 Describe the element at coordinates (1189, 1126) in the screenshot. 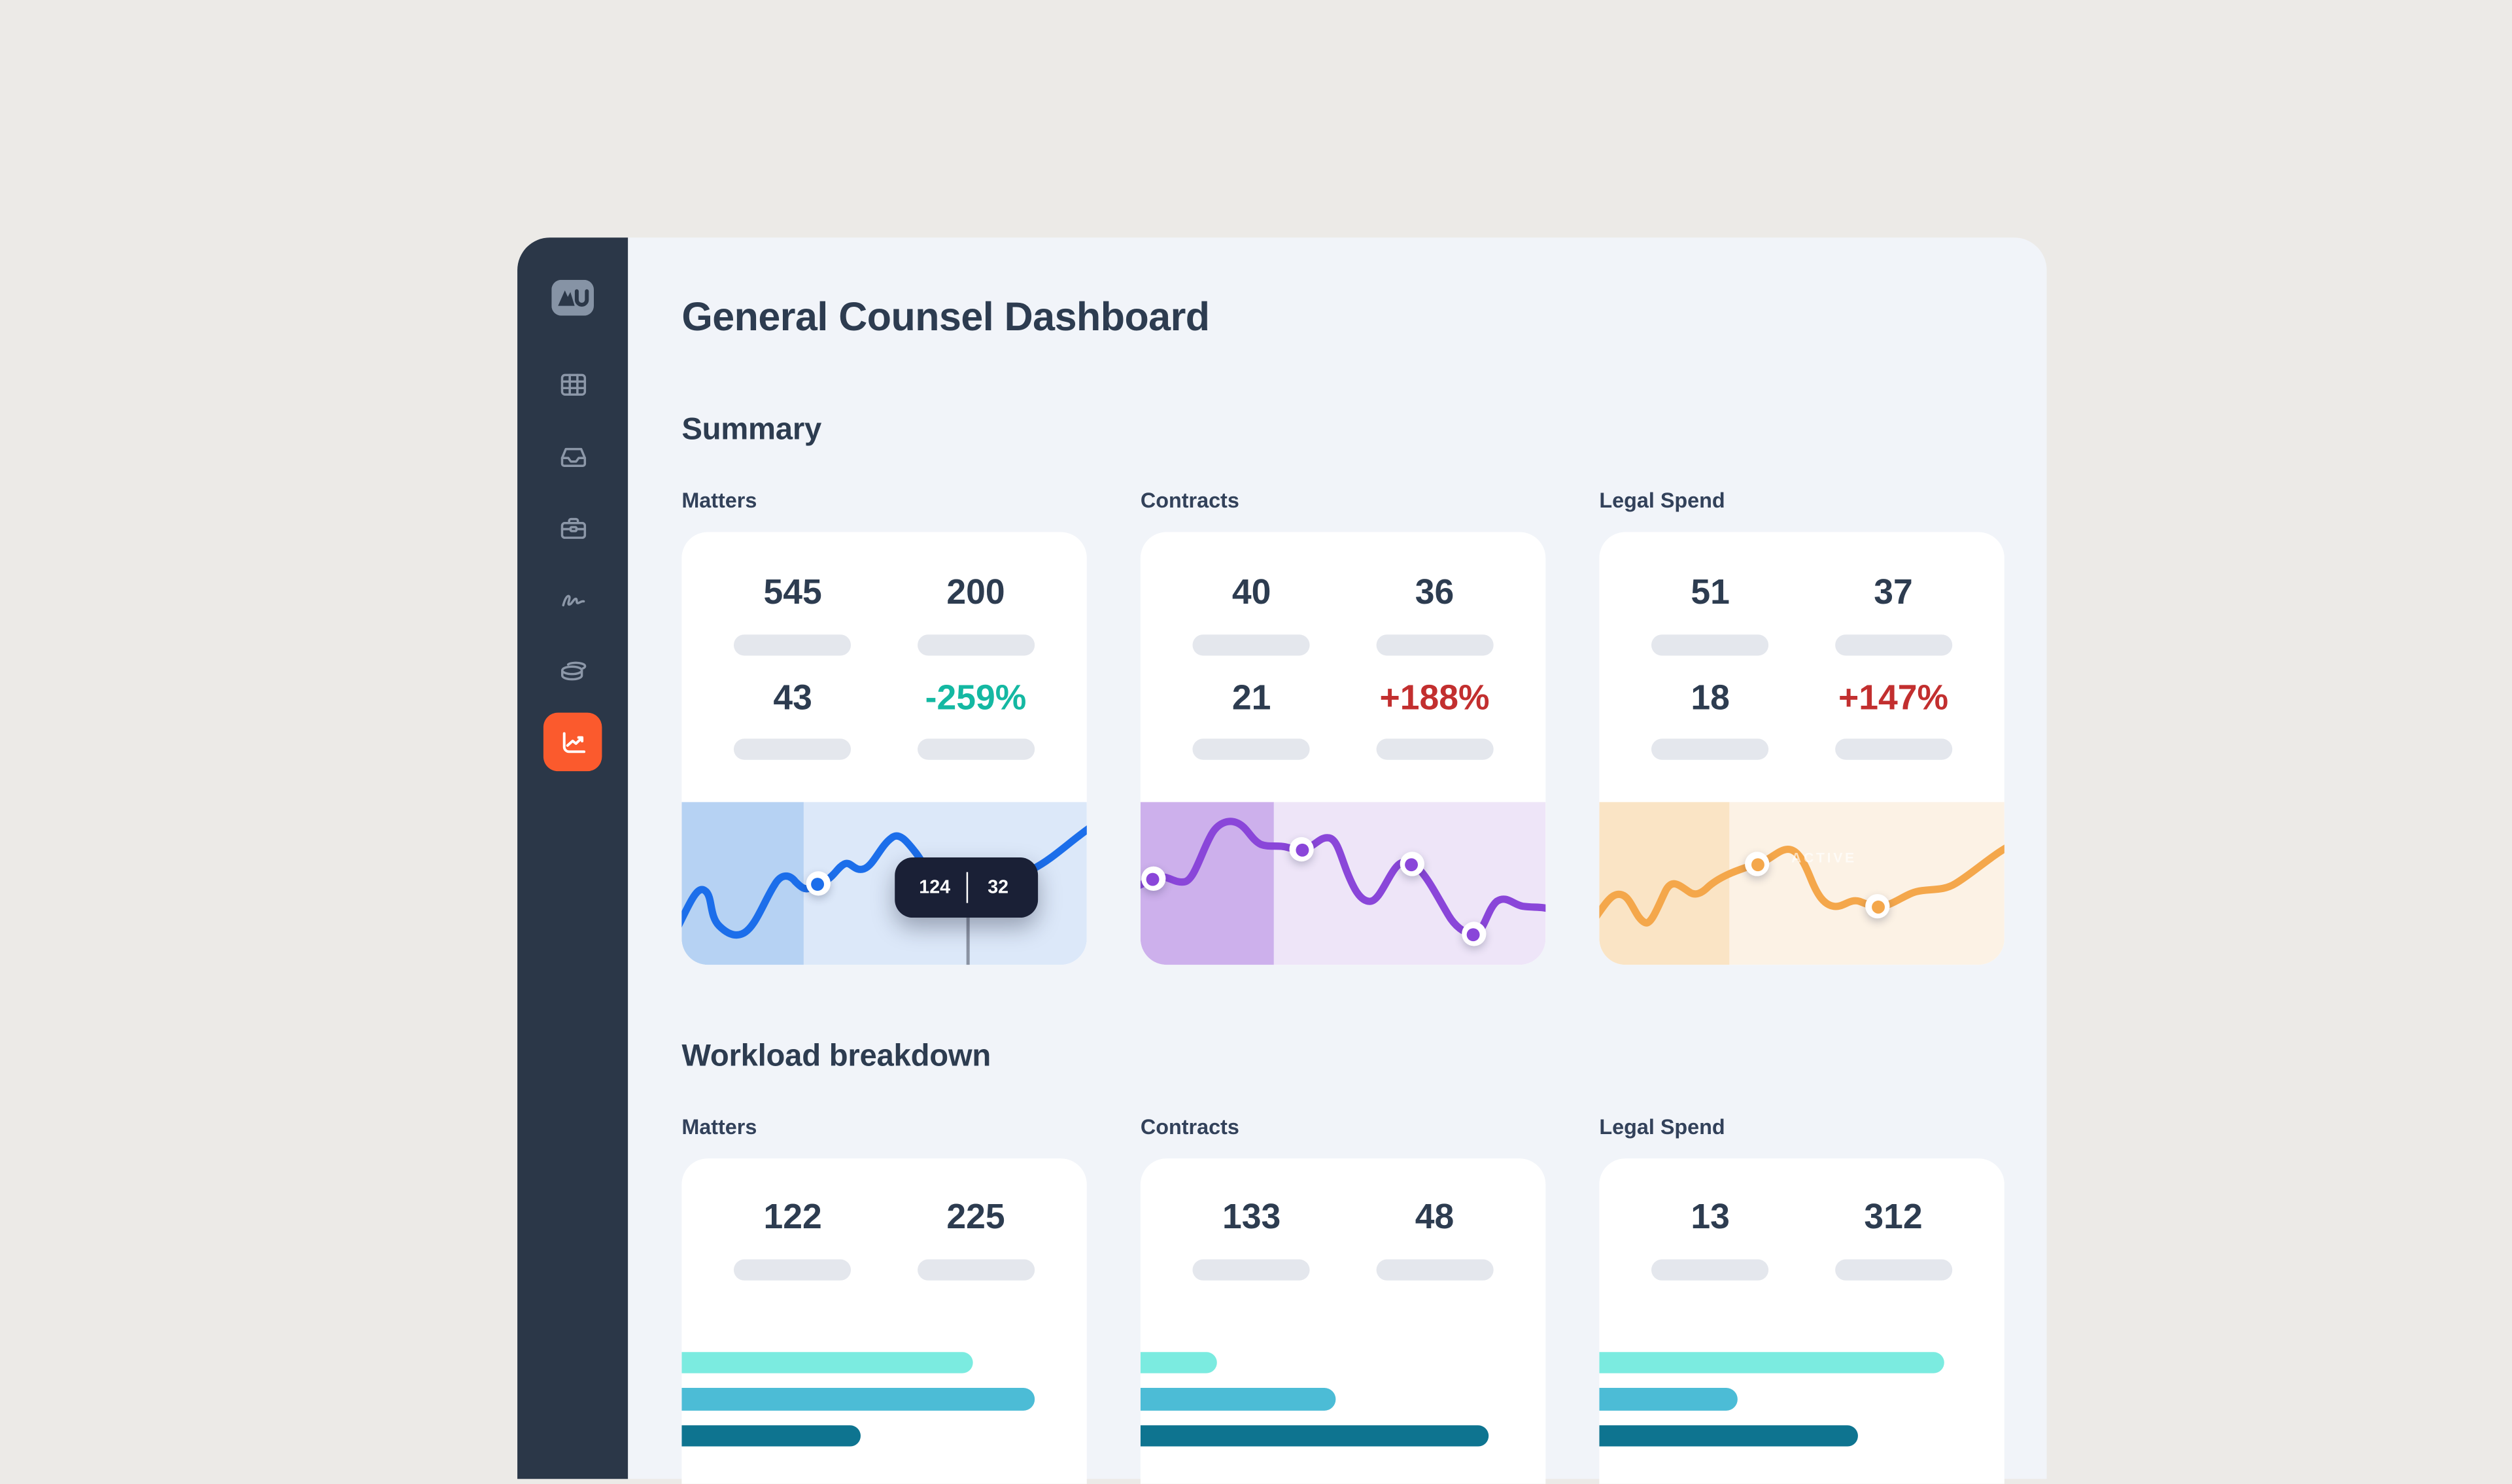

I see `workload-label-contracts: Contracts` at that location.